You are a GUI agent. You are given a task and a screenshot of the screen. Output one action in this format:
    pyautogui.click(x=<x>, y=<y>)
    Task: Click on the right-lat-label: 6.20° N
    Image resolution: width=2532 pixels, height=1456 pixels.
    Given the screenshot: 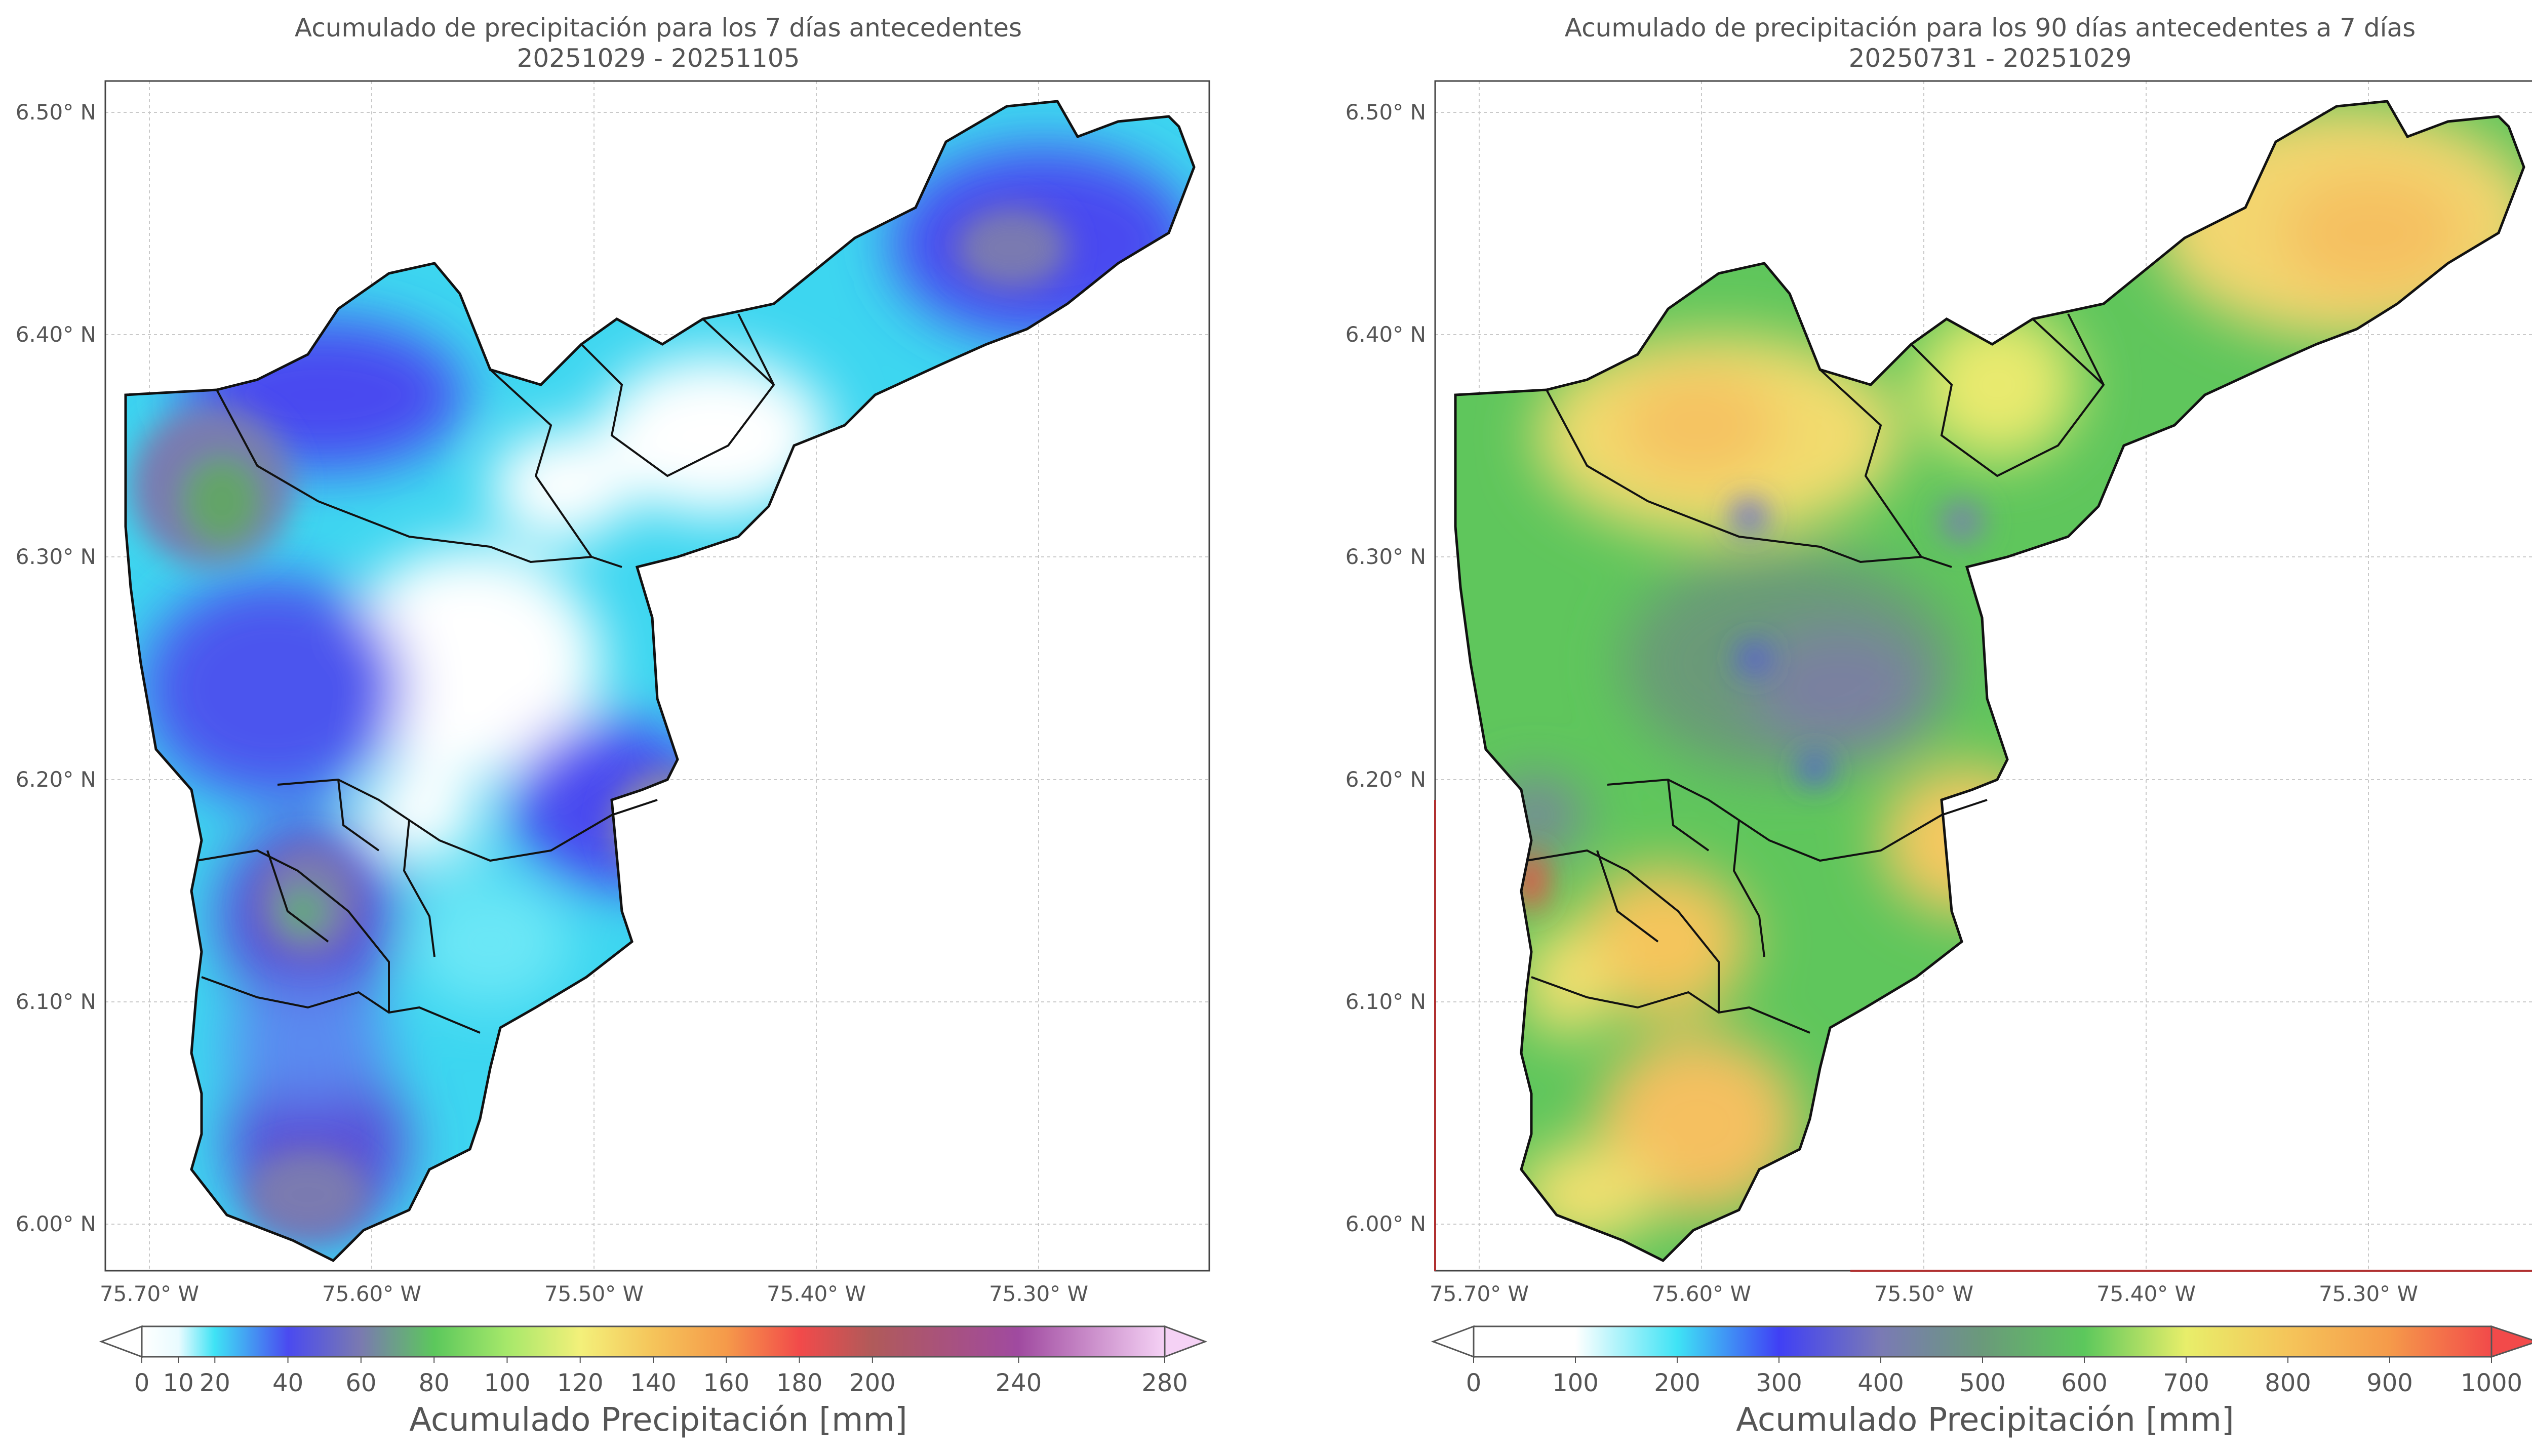 What is the action you would take?
    pyautogui.click(x=1386, y=779)
    